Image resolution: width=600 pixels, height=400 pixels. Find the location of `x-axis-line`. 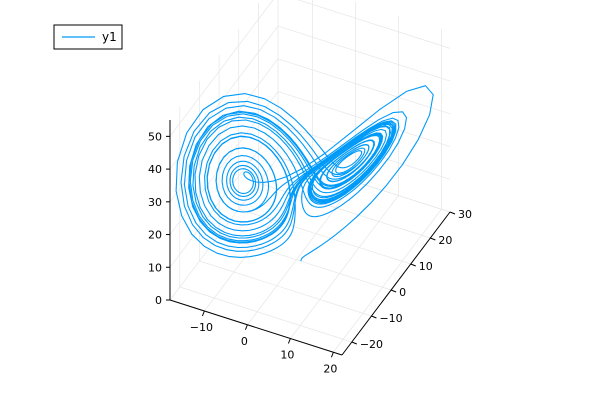

x-axis-line is located at coordinates (256, 327).